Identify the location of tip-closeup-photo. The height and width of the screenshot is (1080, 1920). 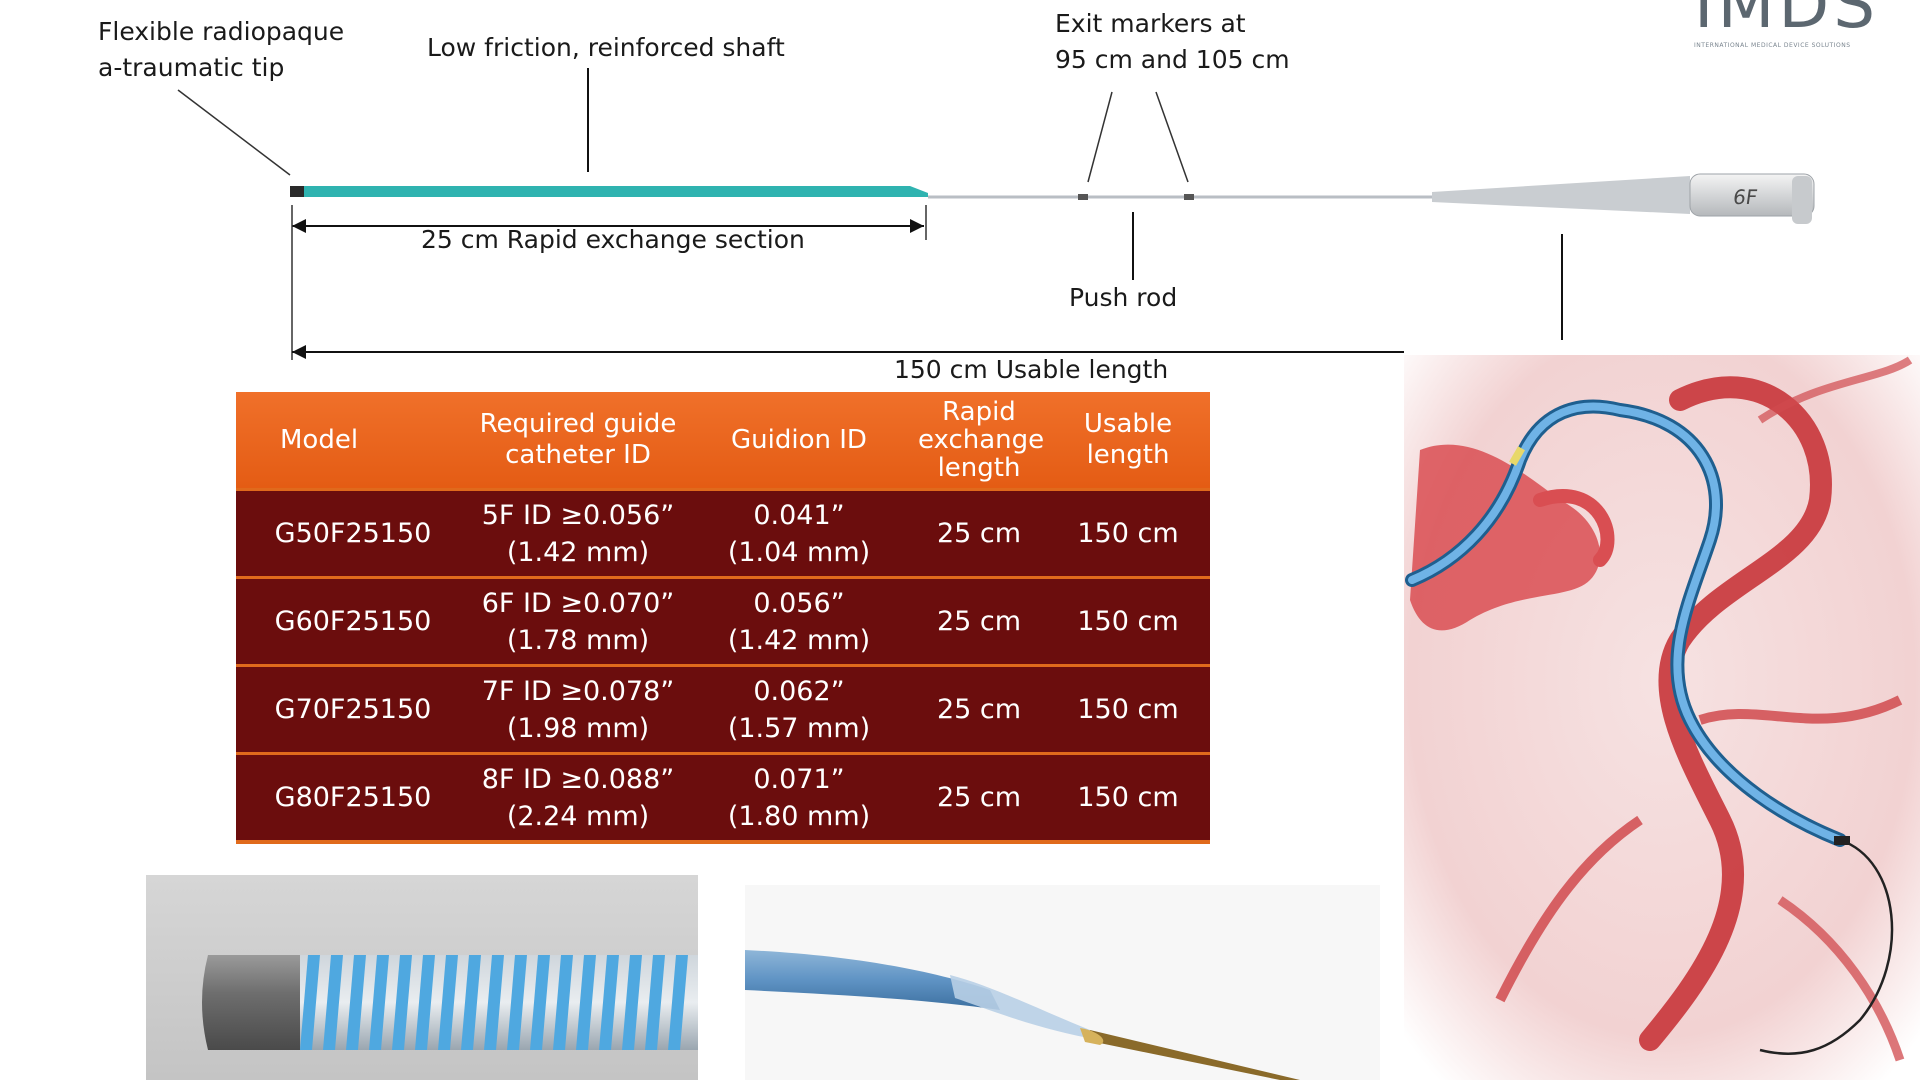
(422, 977).